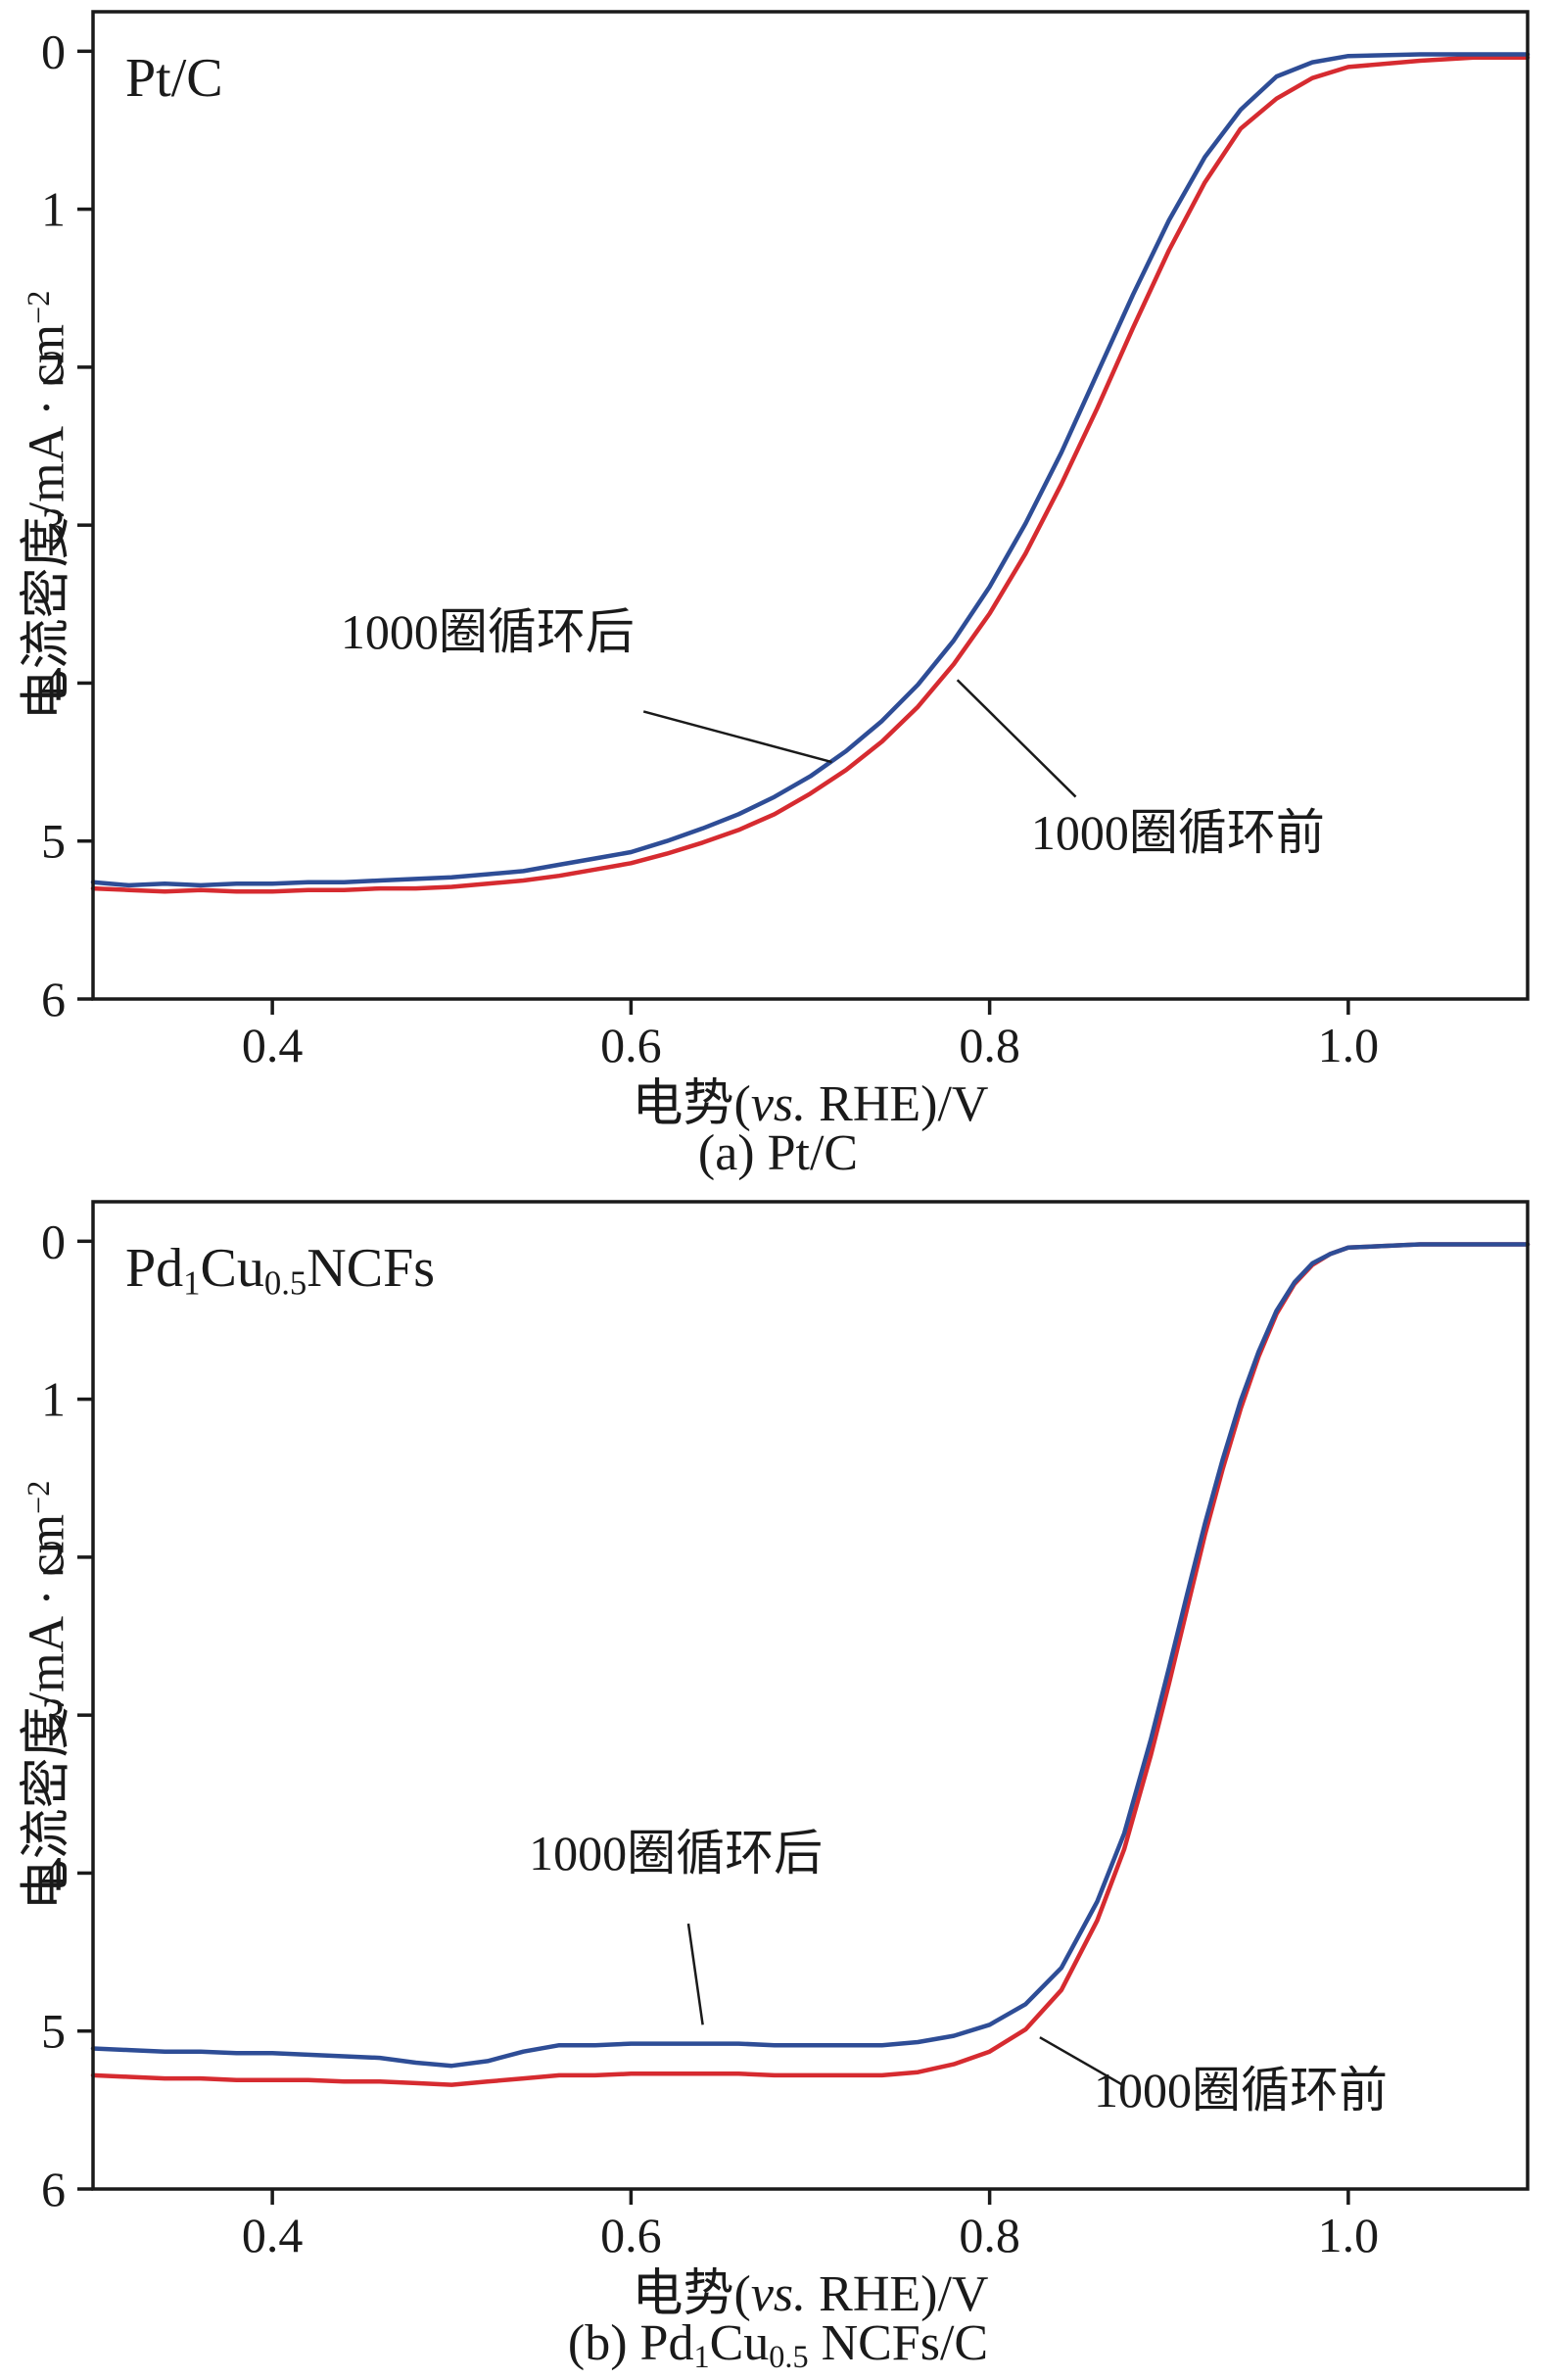 The width and height of the screenshot is (1556, 2380). I want to click on panel-b-caption: (b) Pd1Cu0.5 NCFs/C, so click(778, 2344).